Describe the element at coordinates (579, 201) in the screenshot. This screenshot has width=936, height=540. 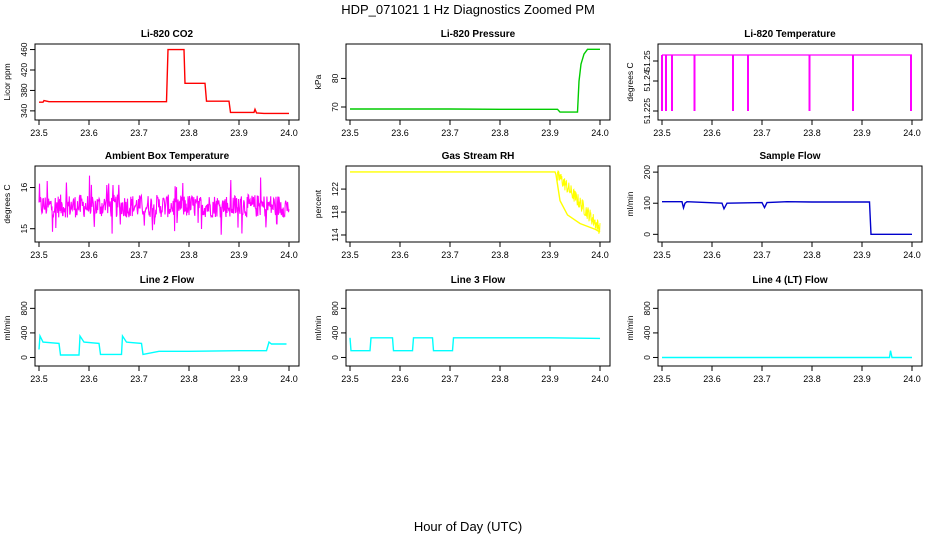
I see `data-series-noise` at that location.